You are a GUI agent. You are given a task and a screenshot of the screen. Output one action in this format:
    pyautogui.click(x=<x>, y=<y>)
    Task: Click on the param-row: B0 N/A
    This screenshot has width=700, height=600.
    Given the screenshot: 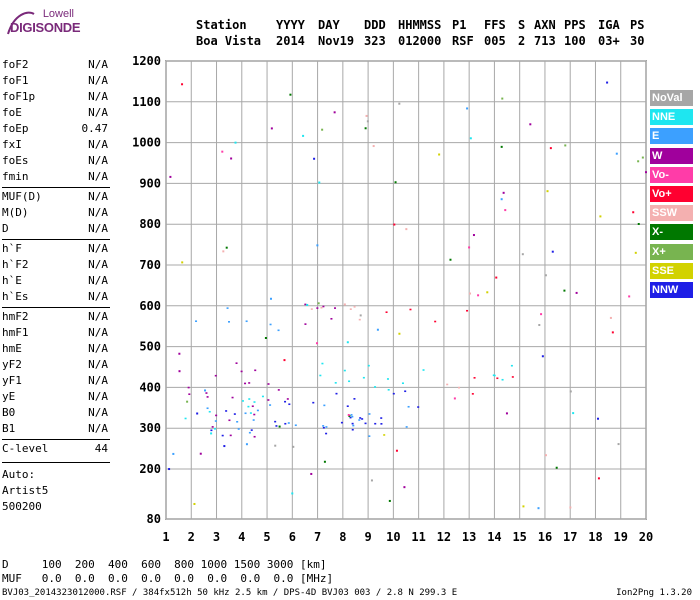 What is the action you would take?
    pyautogui.click(x=55, y=413)
    